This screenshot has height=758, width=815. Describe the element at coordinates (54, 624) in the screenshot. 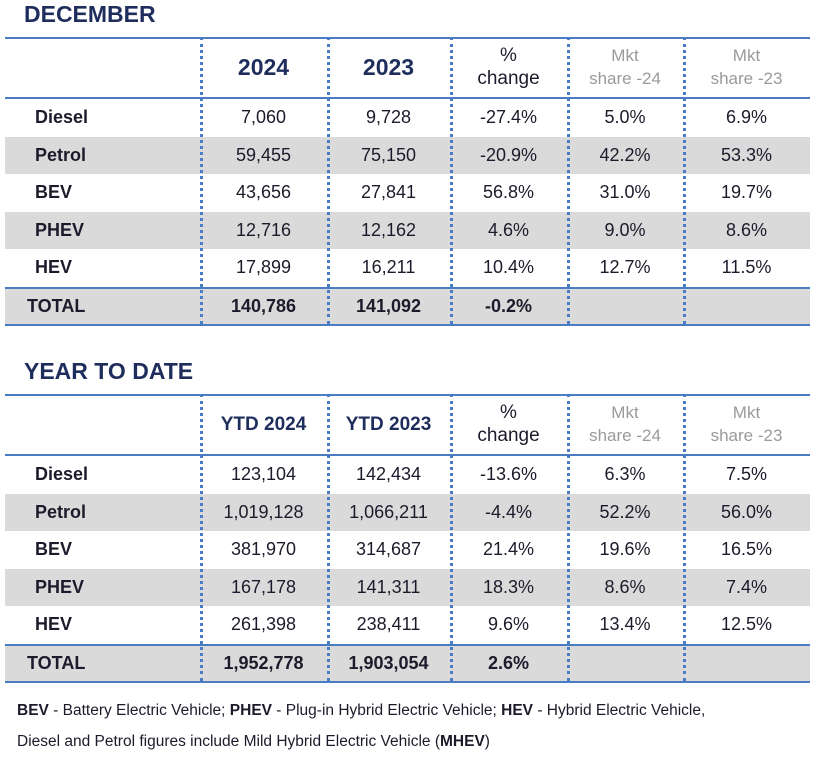

I see `row-label: HEV` at that location.